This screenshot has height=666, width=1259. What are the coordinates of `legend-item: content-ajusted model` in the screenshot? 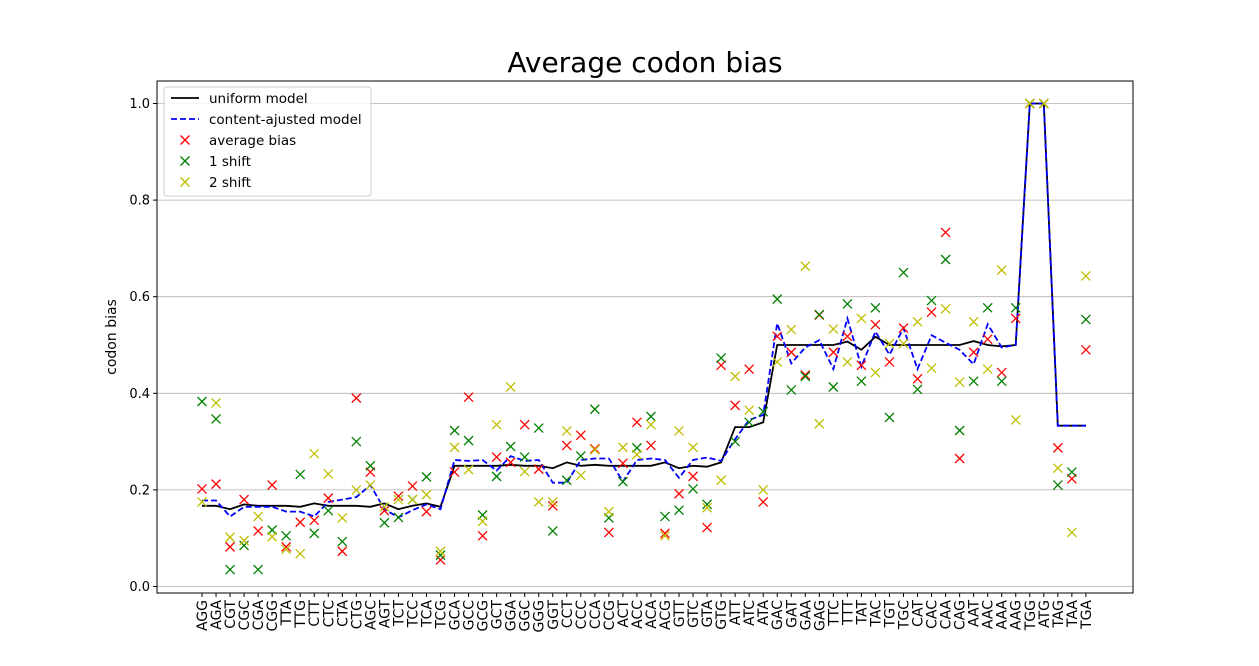 It's located at (266, 120).